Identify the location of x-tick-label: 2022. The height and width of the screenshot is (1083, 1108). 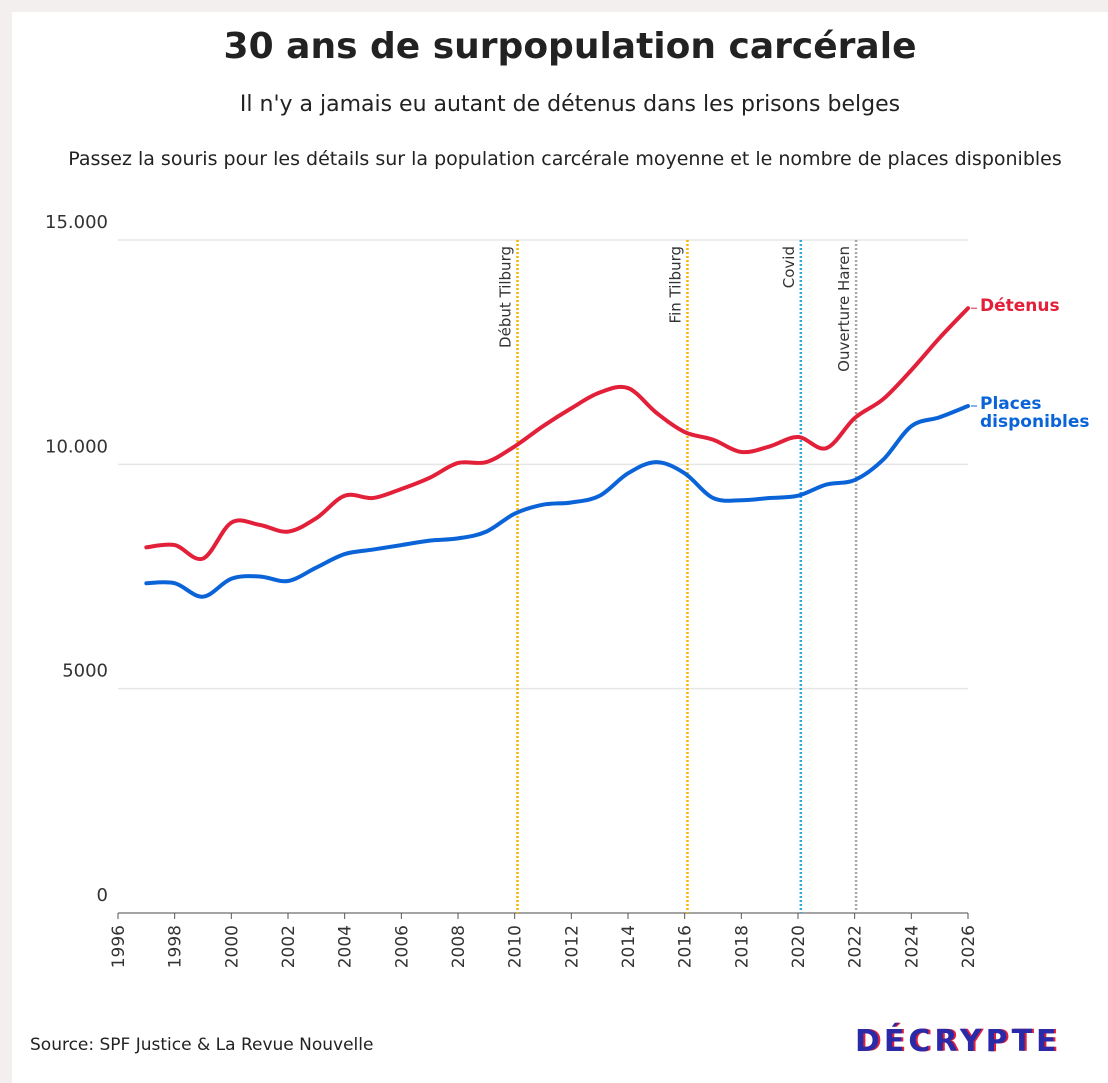
(856, 946).